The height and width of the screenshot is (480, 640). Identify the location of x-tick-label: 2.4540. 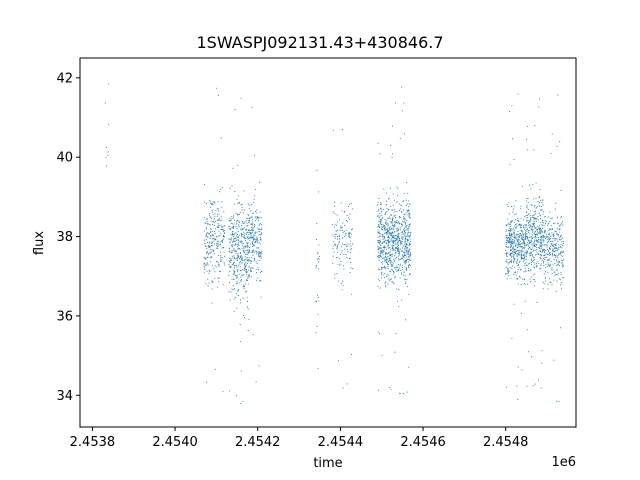
(175, 442).